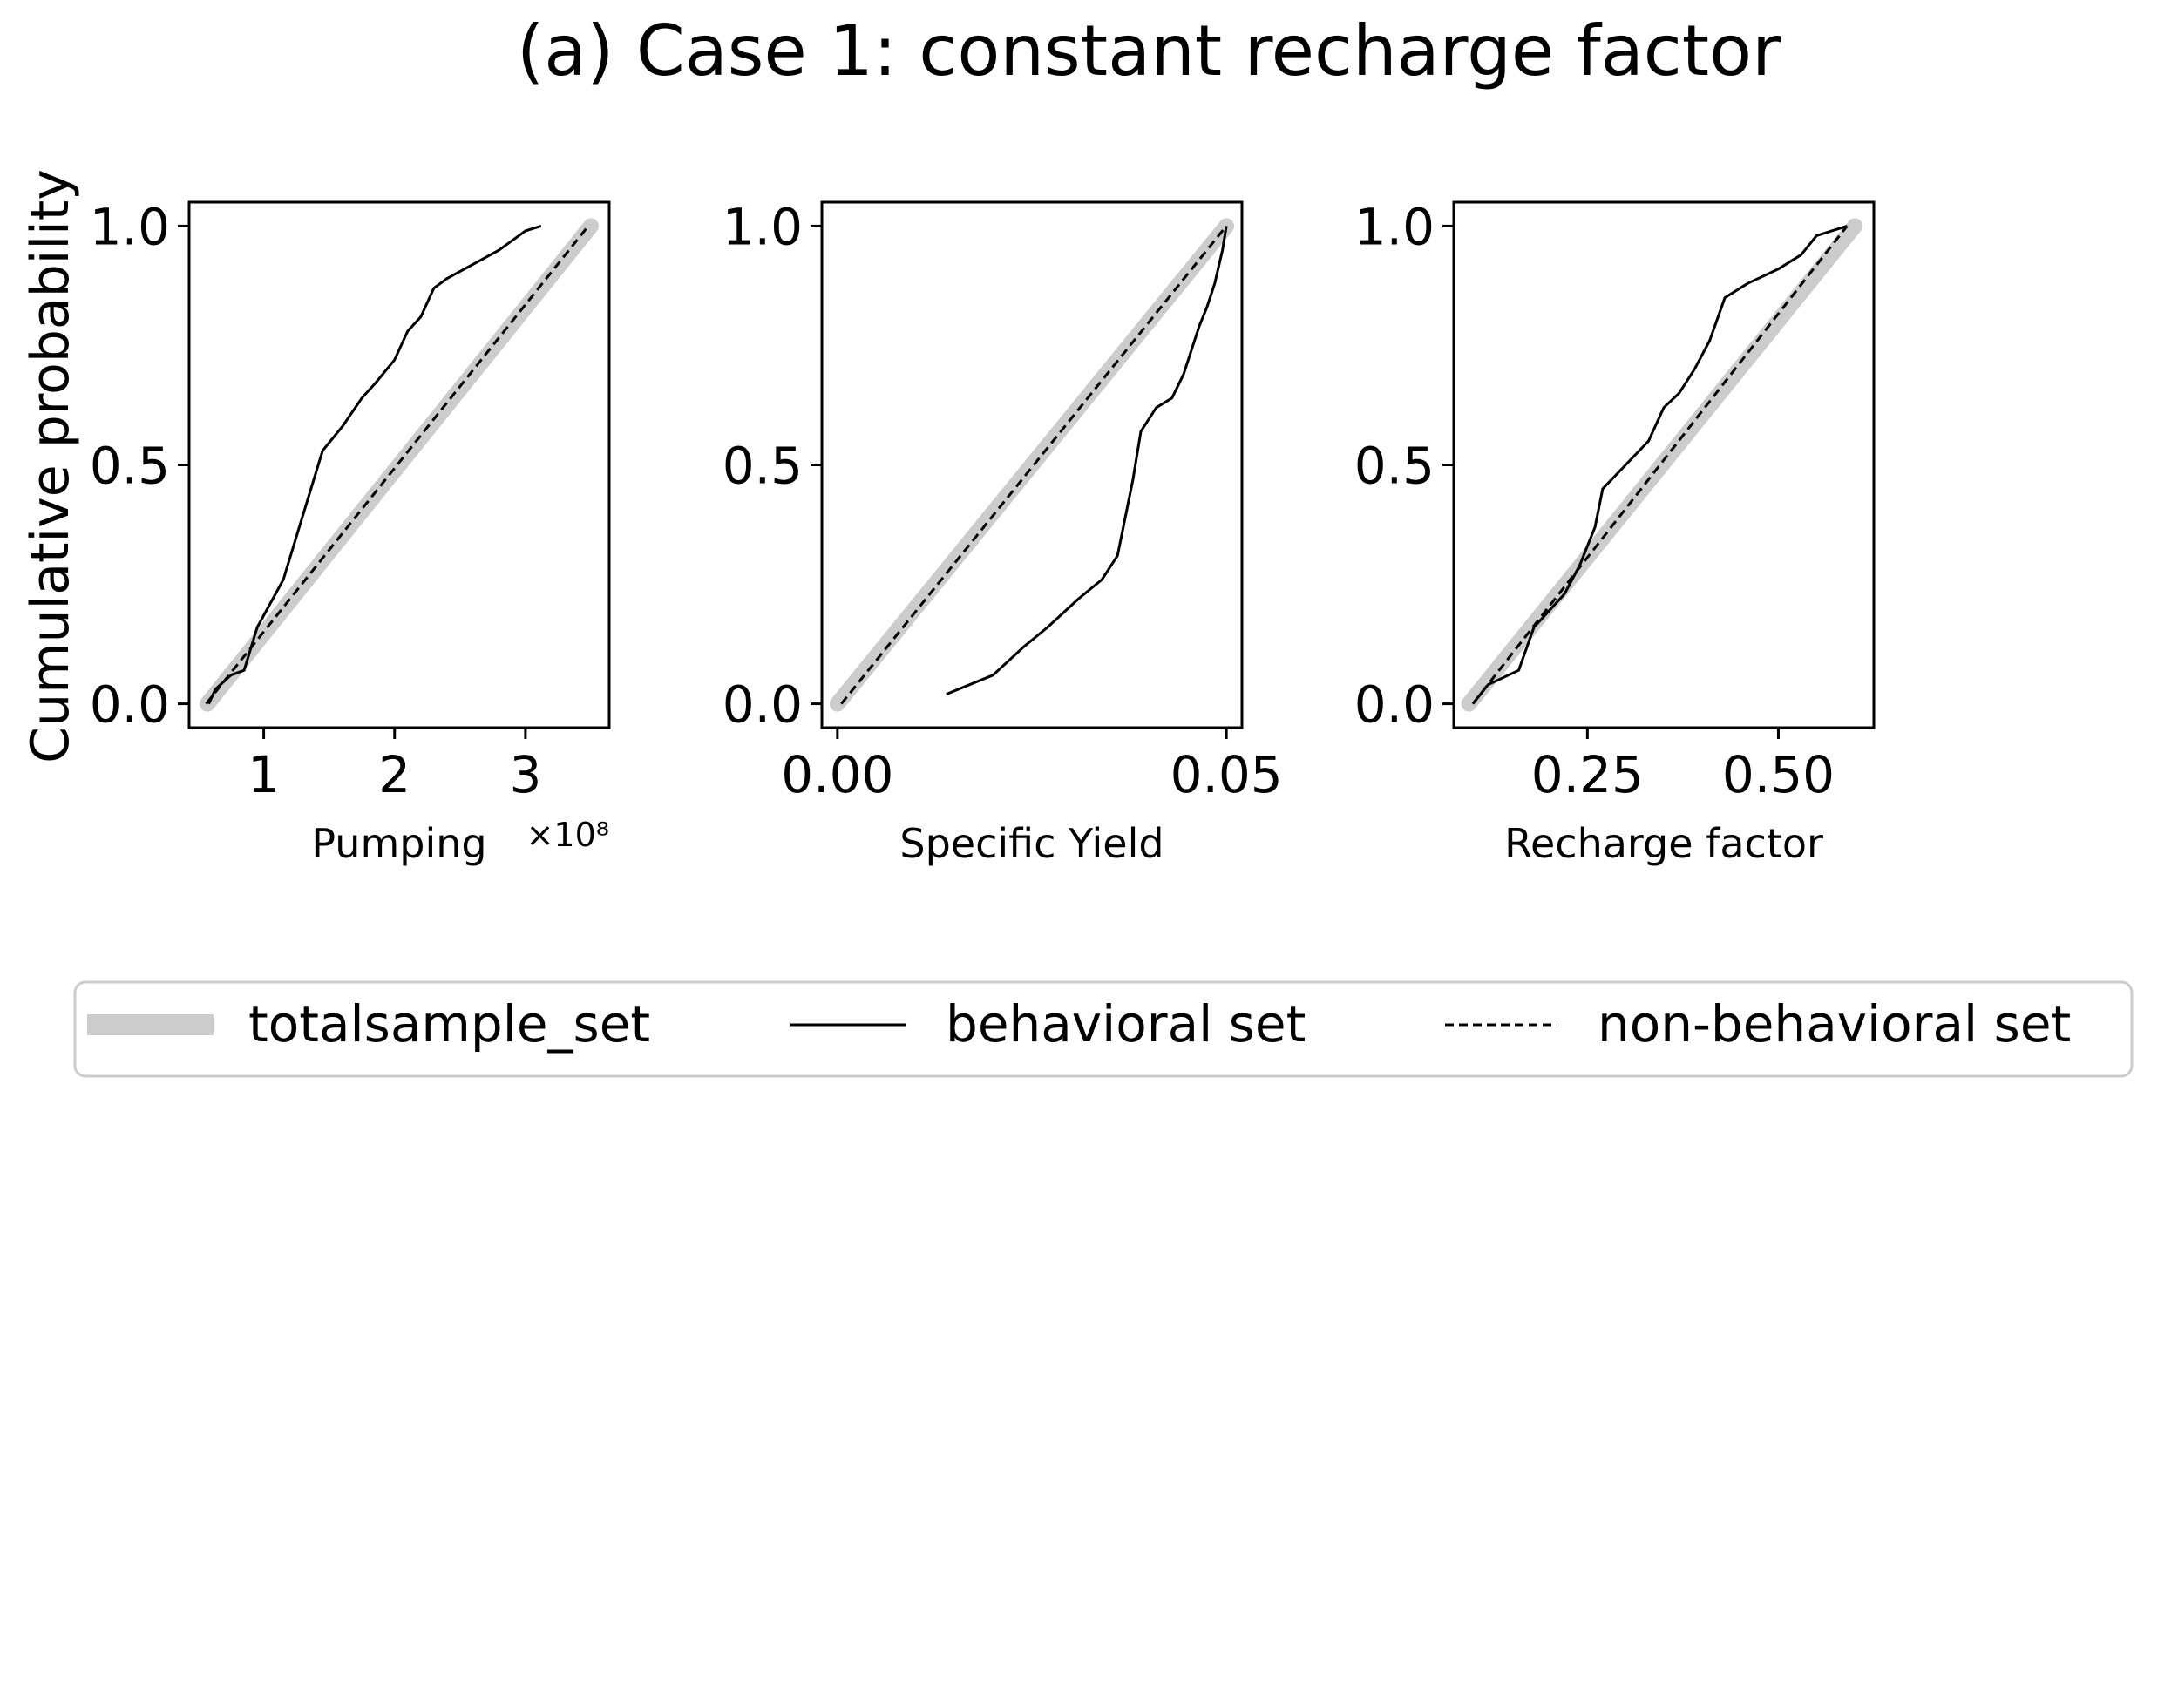 The image size is (2178, 1708). What do you see at coordinates (567, 835) in the screenshot?
I see `x-axis-offset-text: ×10⁸` at bounding box center [567, 835].